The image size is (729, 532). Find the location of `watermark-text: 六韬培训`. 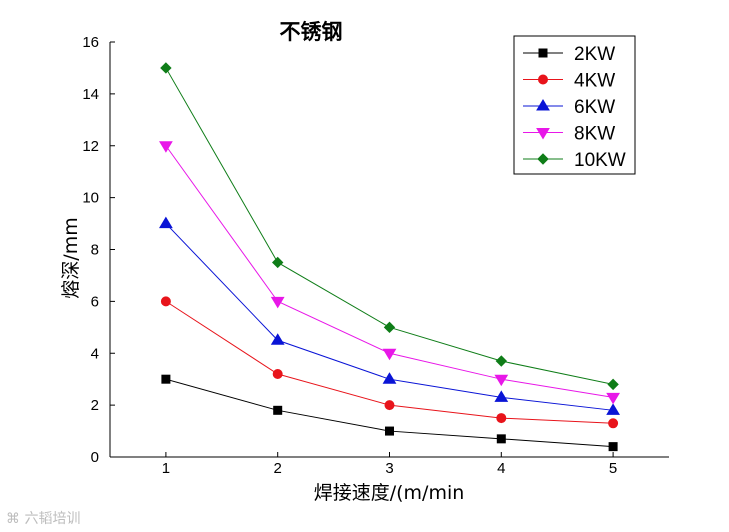

watermark-text: 六韬培训 is located at coordinates (52, 519).